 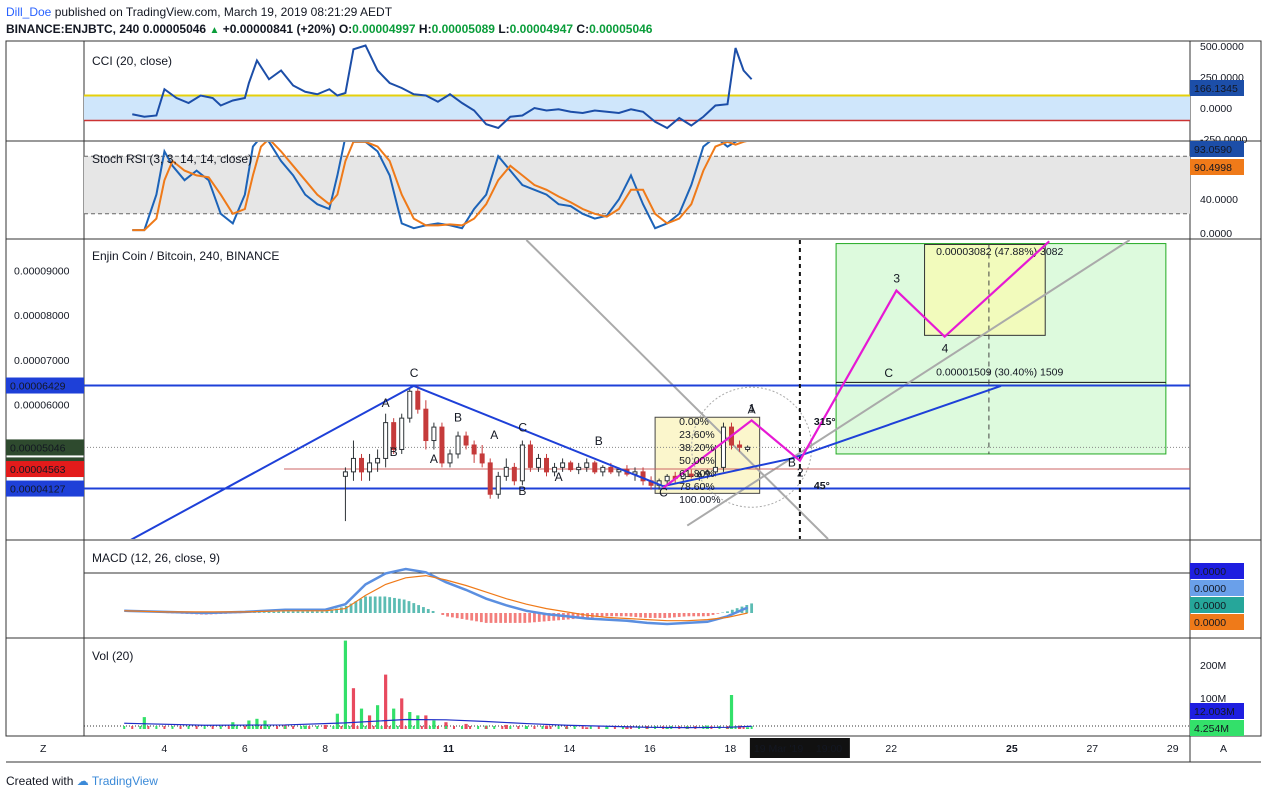 I want to click on target-box, so click(x=985, y=289).